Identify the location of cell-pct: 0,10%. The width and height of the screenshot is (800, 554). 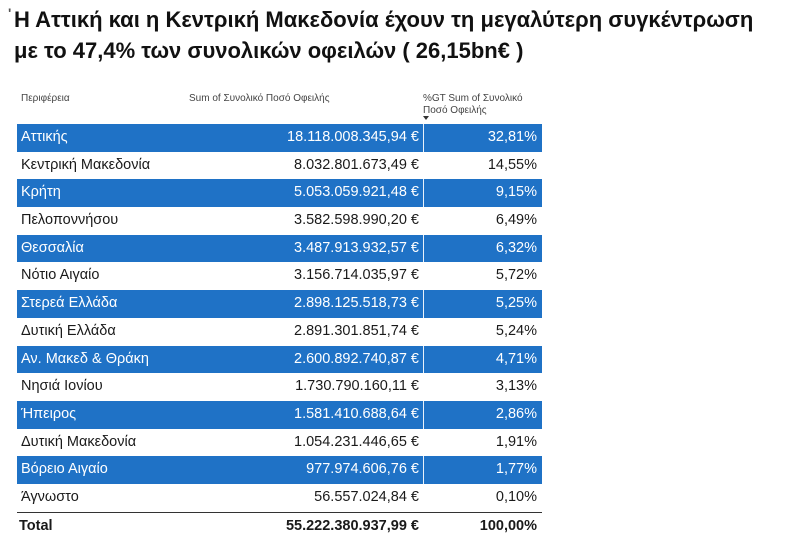
(516, 496).